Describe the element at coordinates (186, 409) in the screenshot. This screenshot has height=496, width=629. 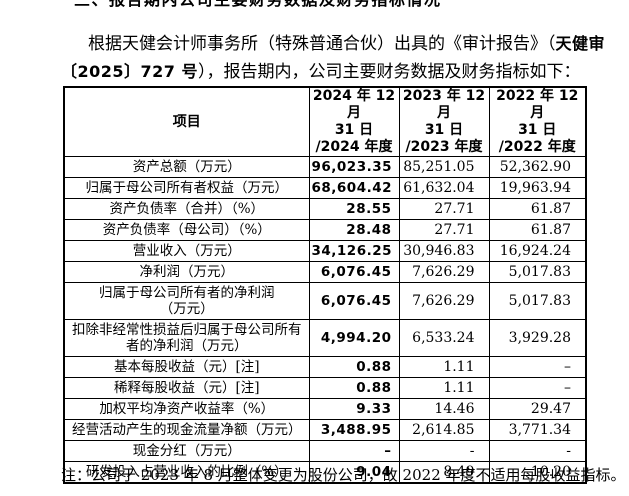
I see `row-label: 加权平均净资产收益率（%）` at that location.